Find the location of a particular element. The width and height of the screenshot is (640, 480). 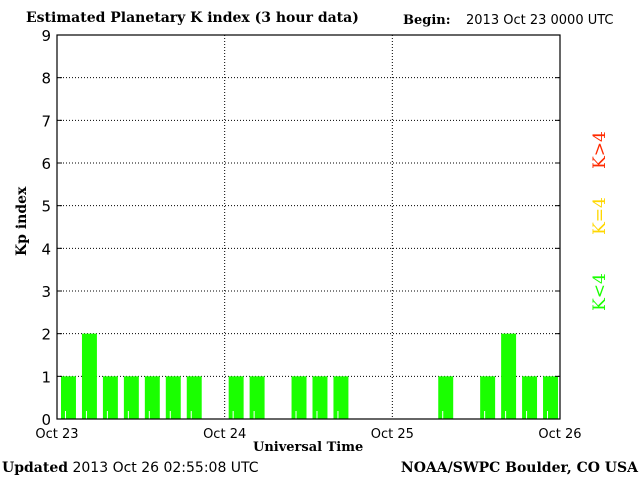

y-tick-label: 7 is located at coordinates (46, 121).